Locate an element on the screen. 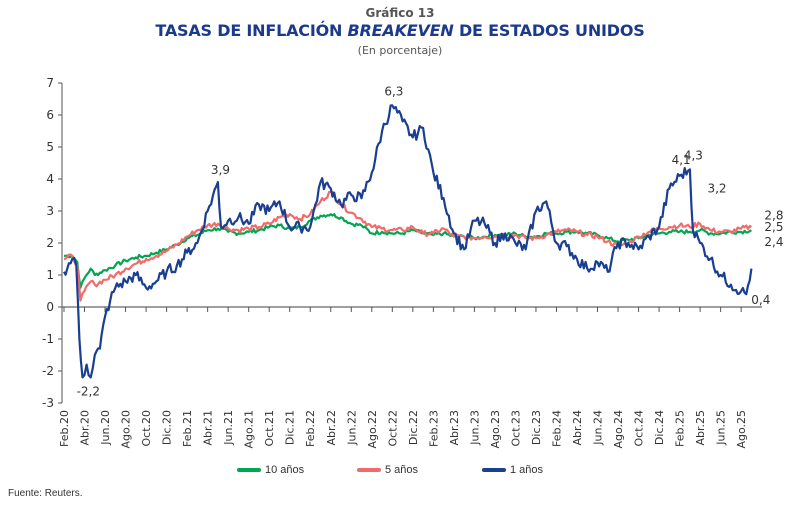 The height and width of the screenshot is (511, 800). x-tick-label: Dic.20 is located at coordinates (167, 427).